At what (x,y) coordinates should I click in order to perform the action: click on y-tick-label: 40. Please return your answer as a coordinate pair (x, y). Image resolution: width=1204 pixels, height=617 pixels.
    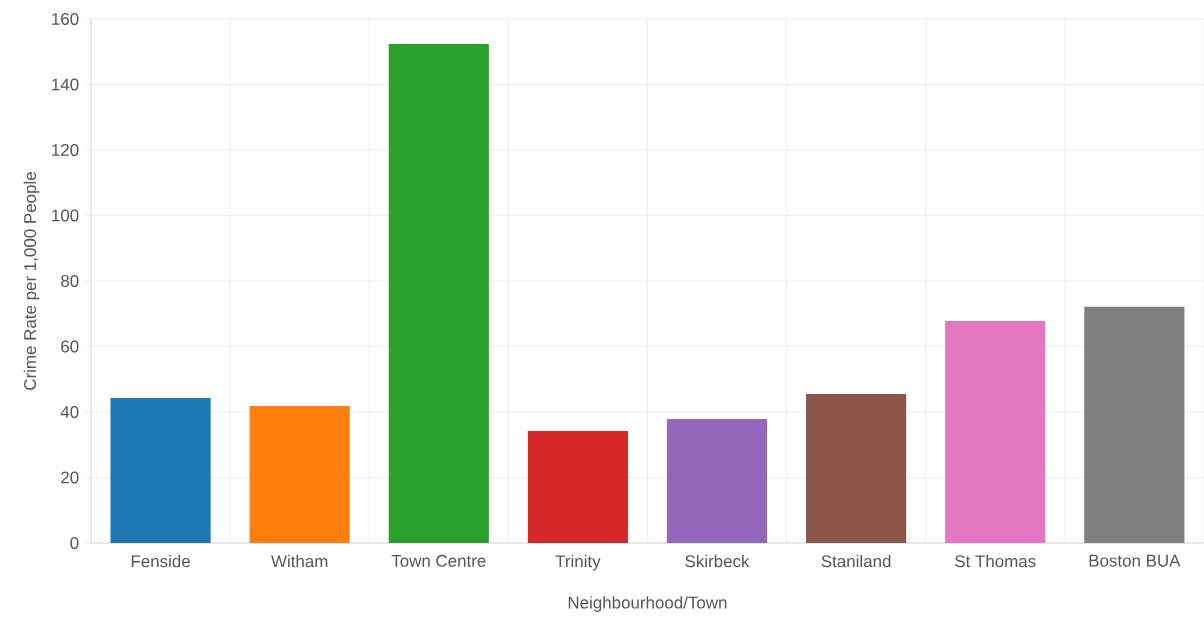
    Looking at the image, I should click on (69, 412).